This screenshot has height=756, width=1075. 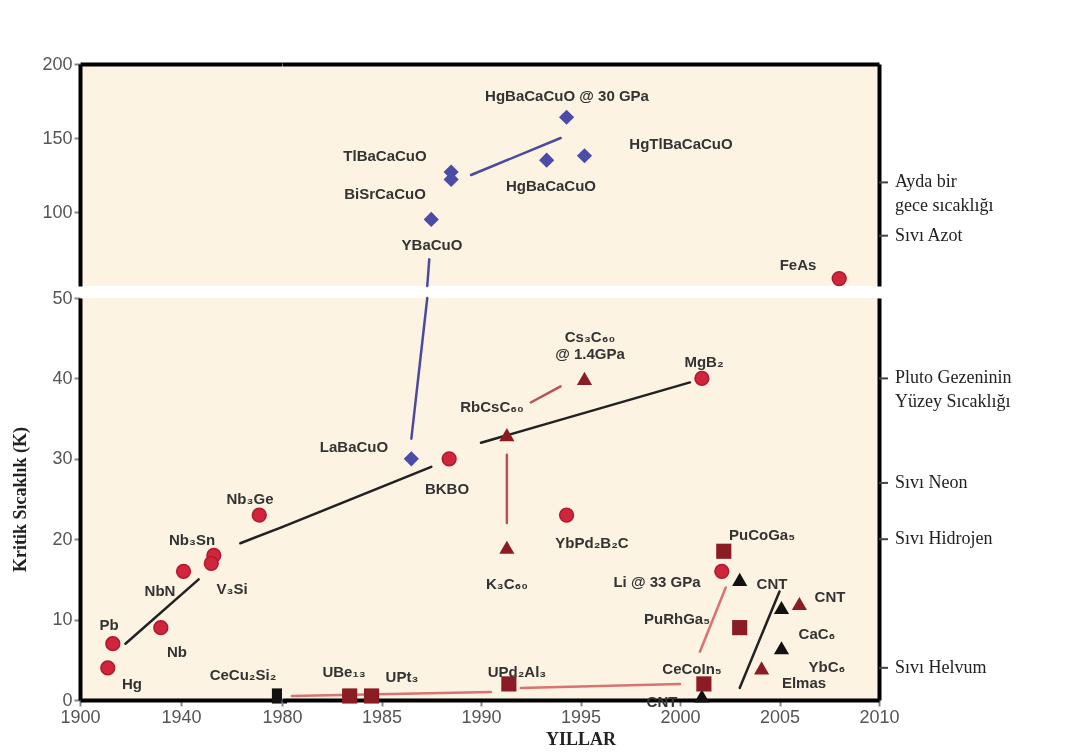 What do you see at coordinates (780, 716) in the screenshot?
I see `x-tick-label: 2005` at bounding box center [780, 716].